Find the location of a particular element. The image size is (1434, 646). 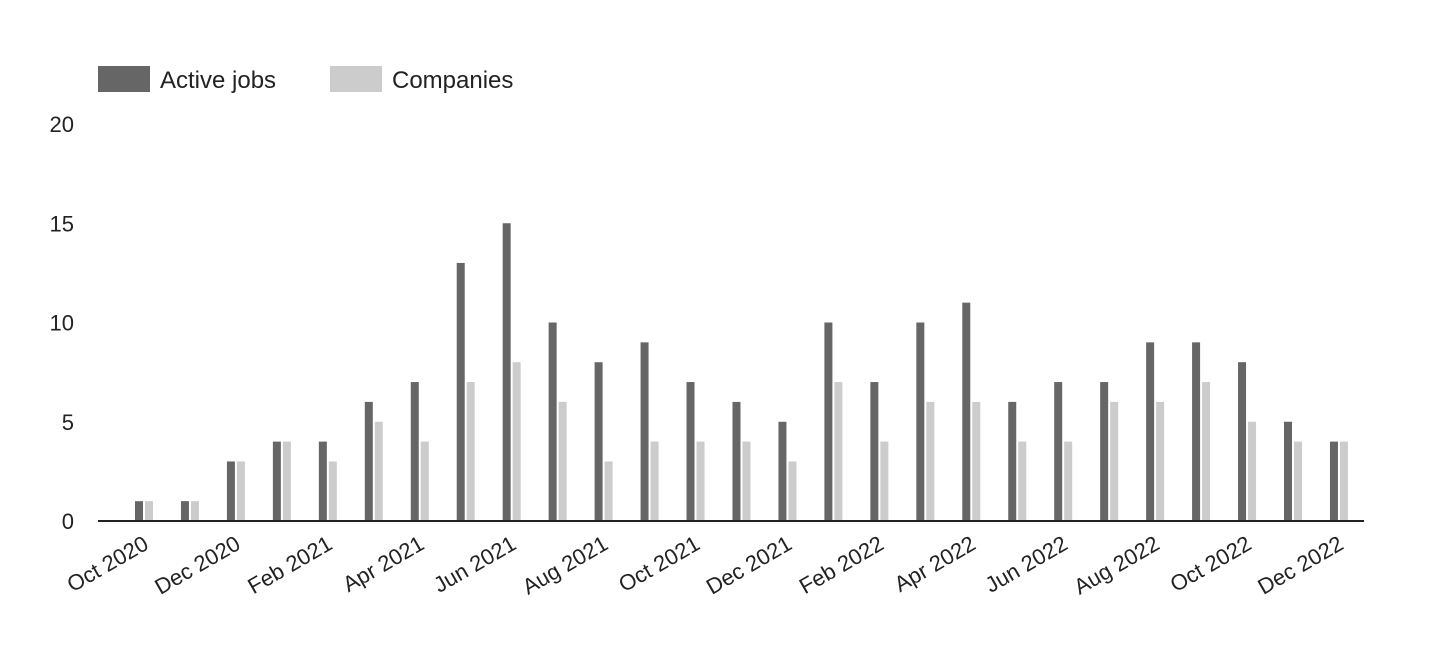

bar-active-jobs-mar-2022 is located at coordinates (920, 421).